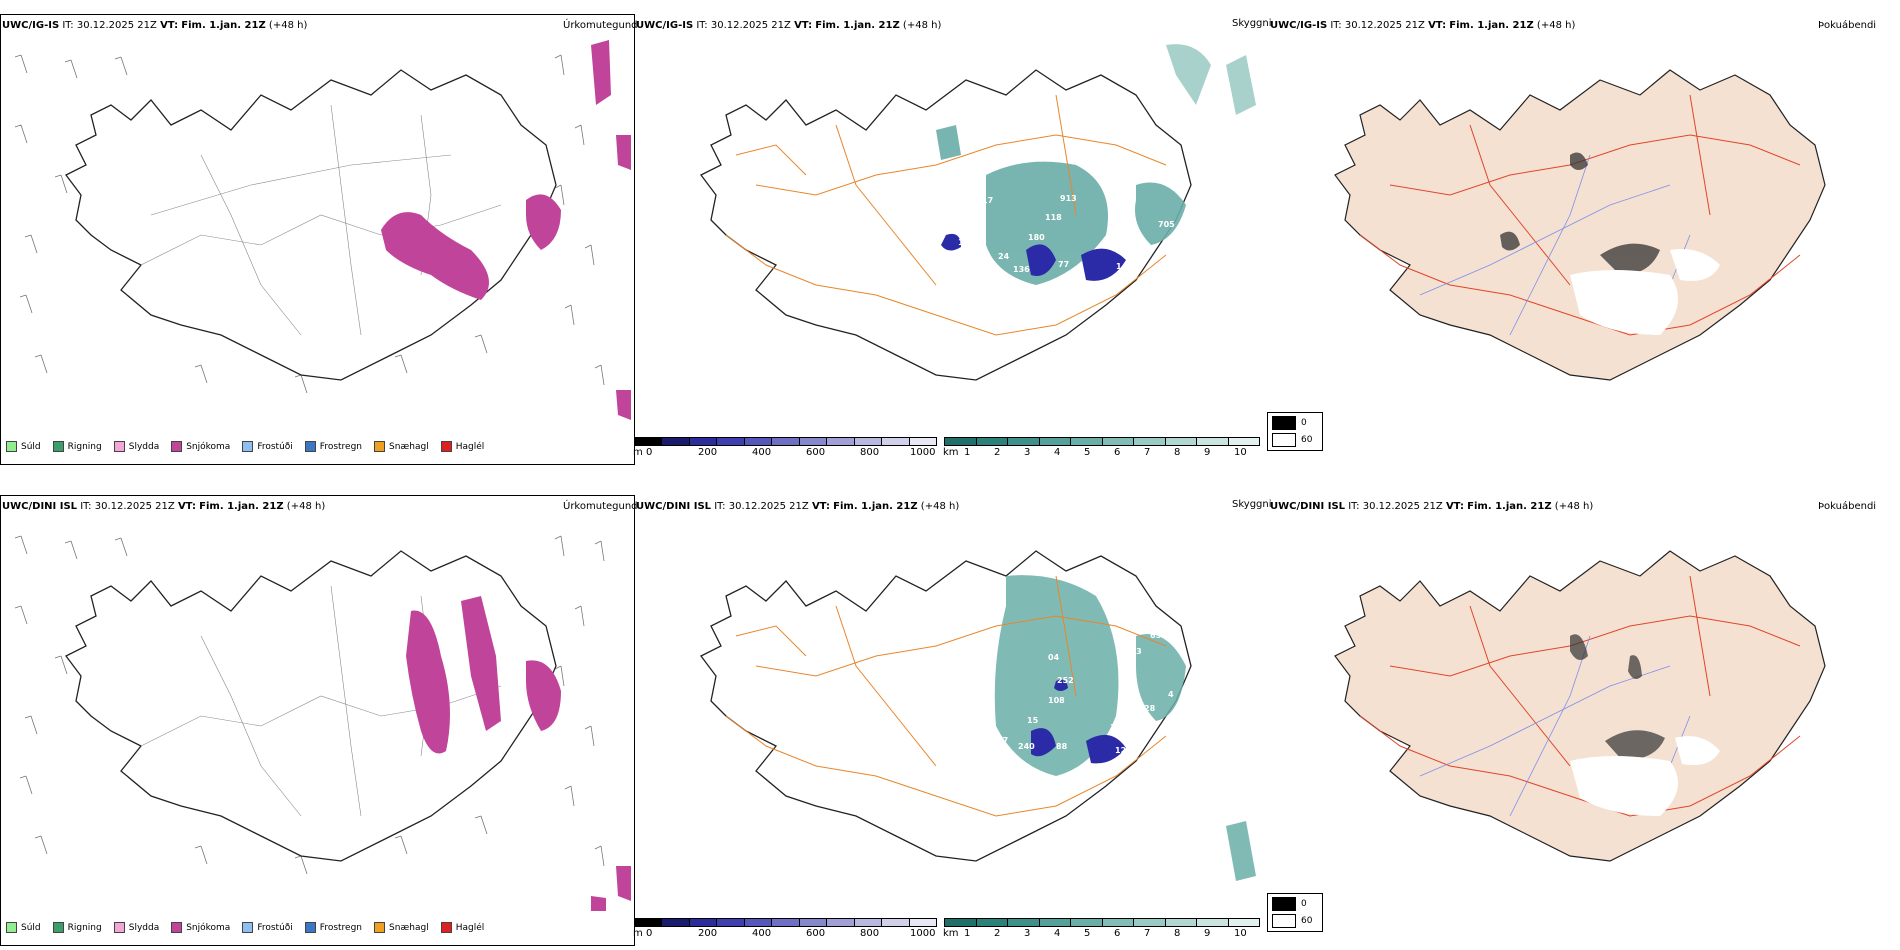 The height and width of the screenshot is (950, 1900). I want to click on row1-vis-title: Skyggni, so click(1252, 23).